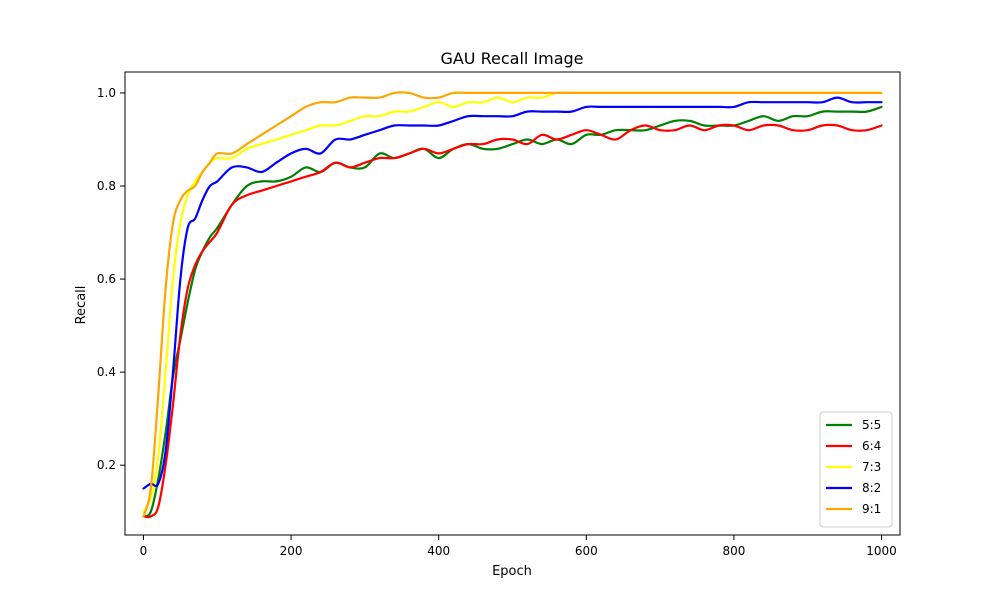  What do you see at coordinates (871, 509) in the screenshot?
I see `legend-label: 9:1` at bounding box center [871, 509].